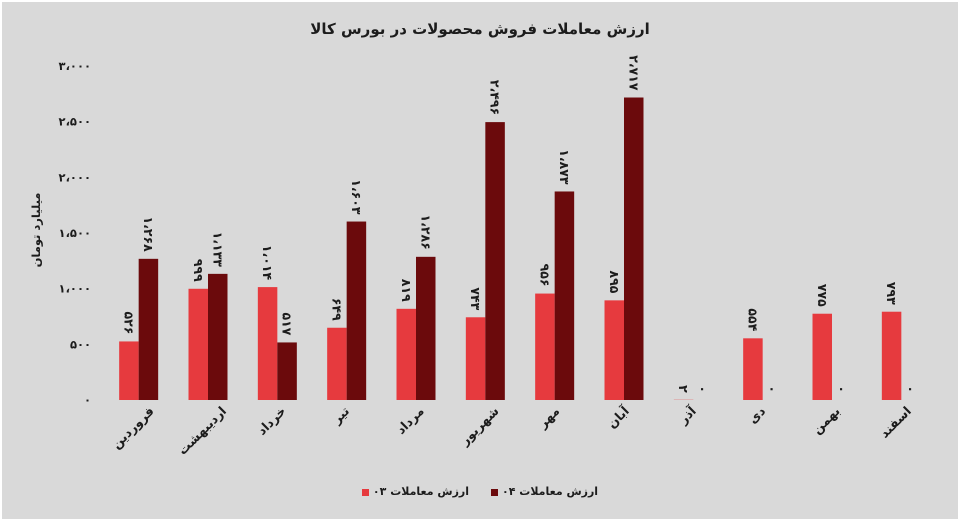 This screenshot has width=960, height=521. Describe the element at coordinates (75, 289) in the screenshot. I see `y-tick-label-1000: ۱،۰۰۰` at that location.